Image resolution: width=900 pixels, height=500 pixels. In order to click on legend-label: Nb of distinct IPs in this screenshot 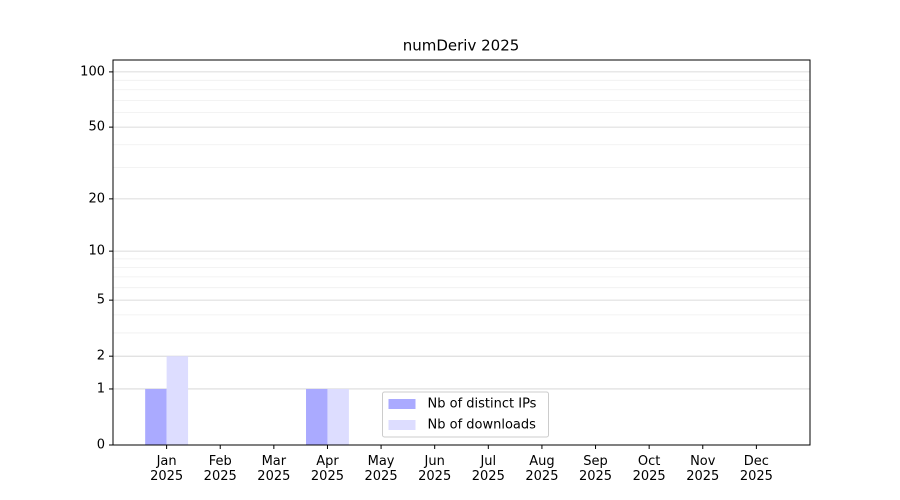, I will do `click(482, 404)`.